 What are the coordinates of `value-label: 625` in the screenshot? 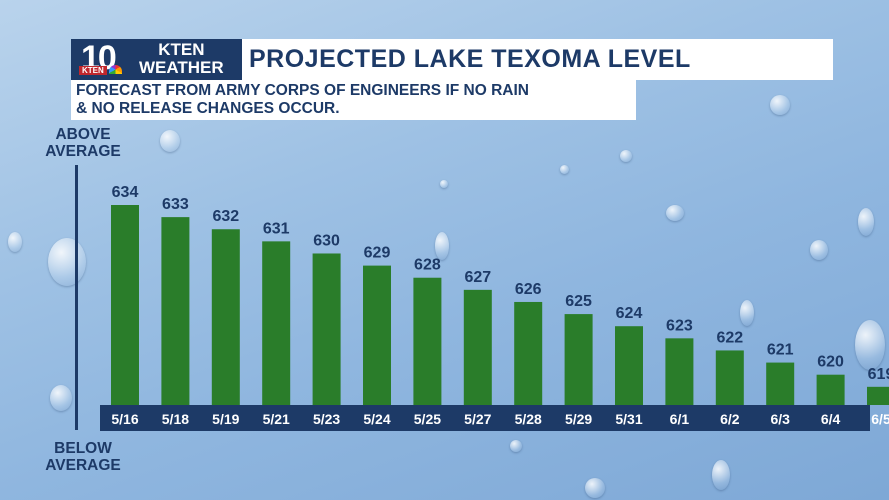 It's located at (578, 301).